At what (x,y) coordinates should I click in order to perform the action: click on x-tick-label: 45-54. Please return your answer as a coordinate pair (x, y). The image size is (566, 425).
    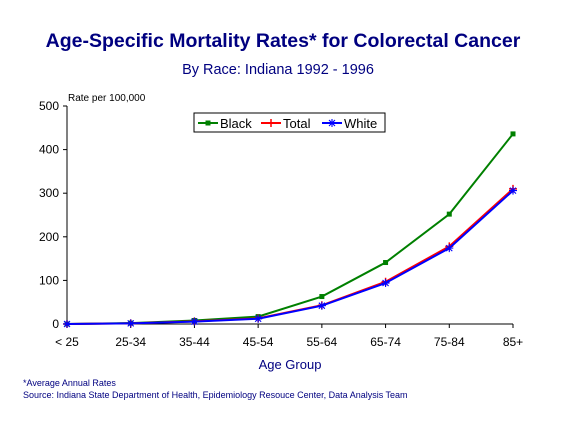
    Looking at the image, I should click on (258, 342).